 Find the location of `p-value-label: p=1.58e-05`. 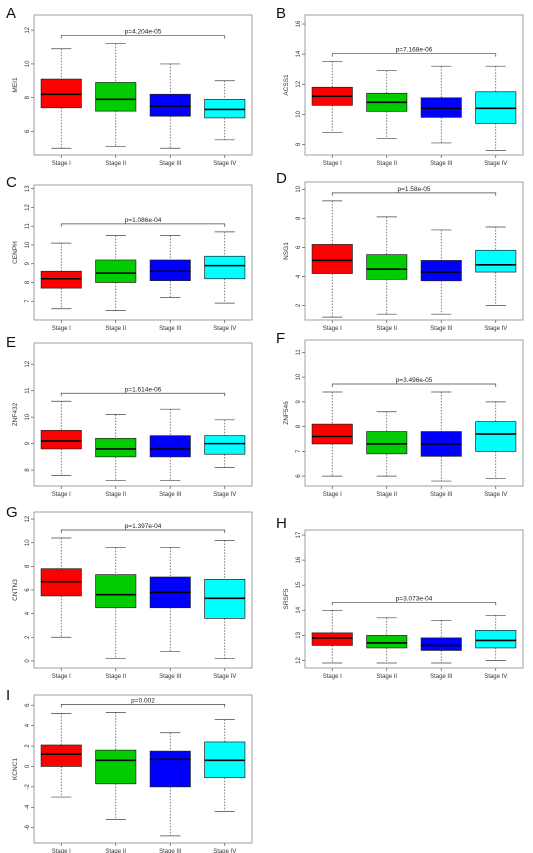

p-value-label: p=1.58e-05 is located at coordinates (413, 189).